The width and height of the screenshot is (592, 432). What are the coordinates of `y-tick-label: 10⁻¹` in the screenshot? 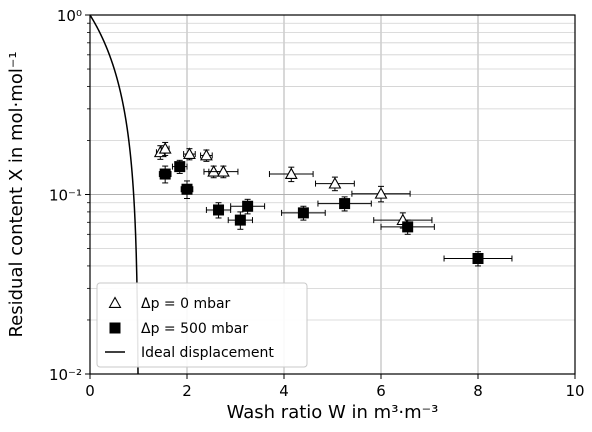 It's located at (65, 196).